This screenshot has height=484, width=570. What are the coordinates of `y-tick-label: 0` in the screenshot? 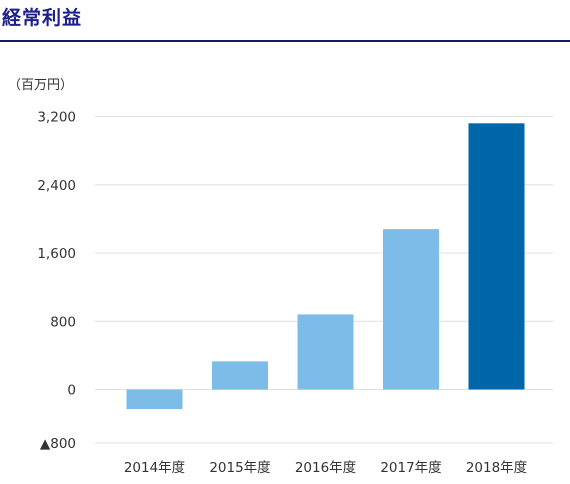 It's located at (71, 391).